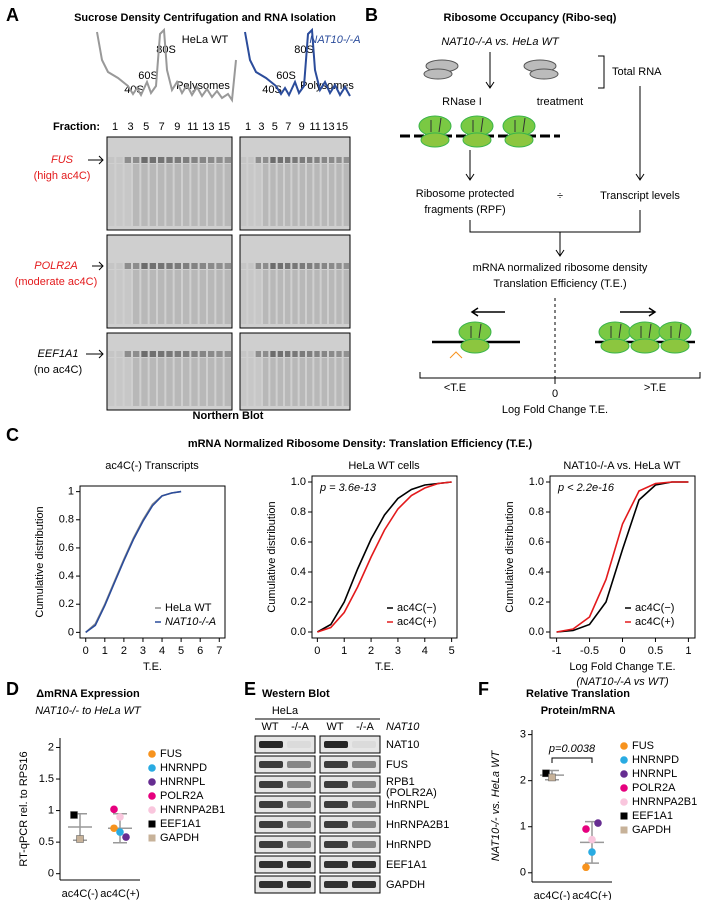 The width and height of the screenshot is (703, 900). Describe the element at coordinates (371, 651) in the screenshot. I see `x-tick-label: 2` at that location.